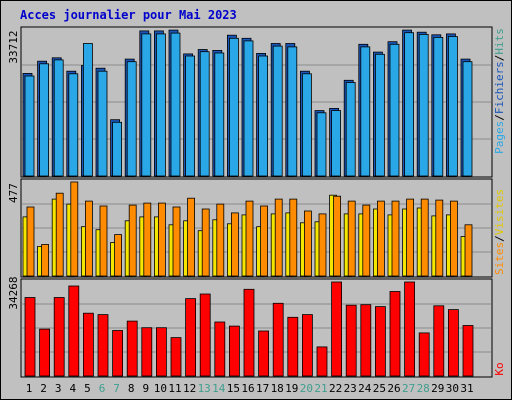 This screenshot has height=400, width=512. I want to click on x-tick-label: 16, so click(247, 388).